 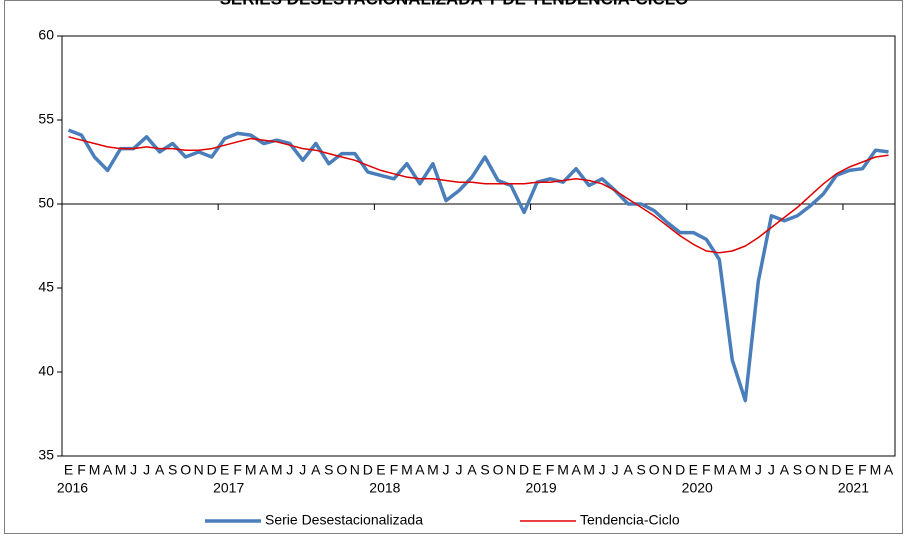 I want to click on year-label: 2019, so click(x=540, y=488).